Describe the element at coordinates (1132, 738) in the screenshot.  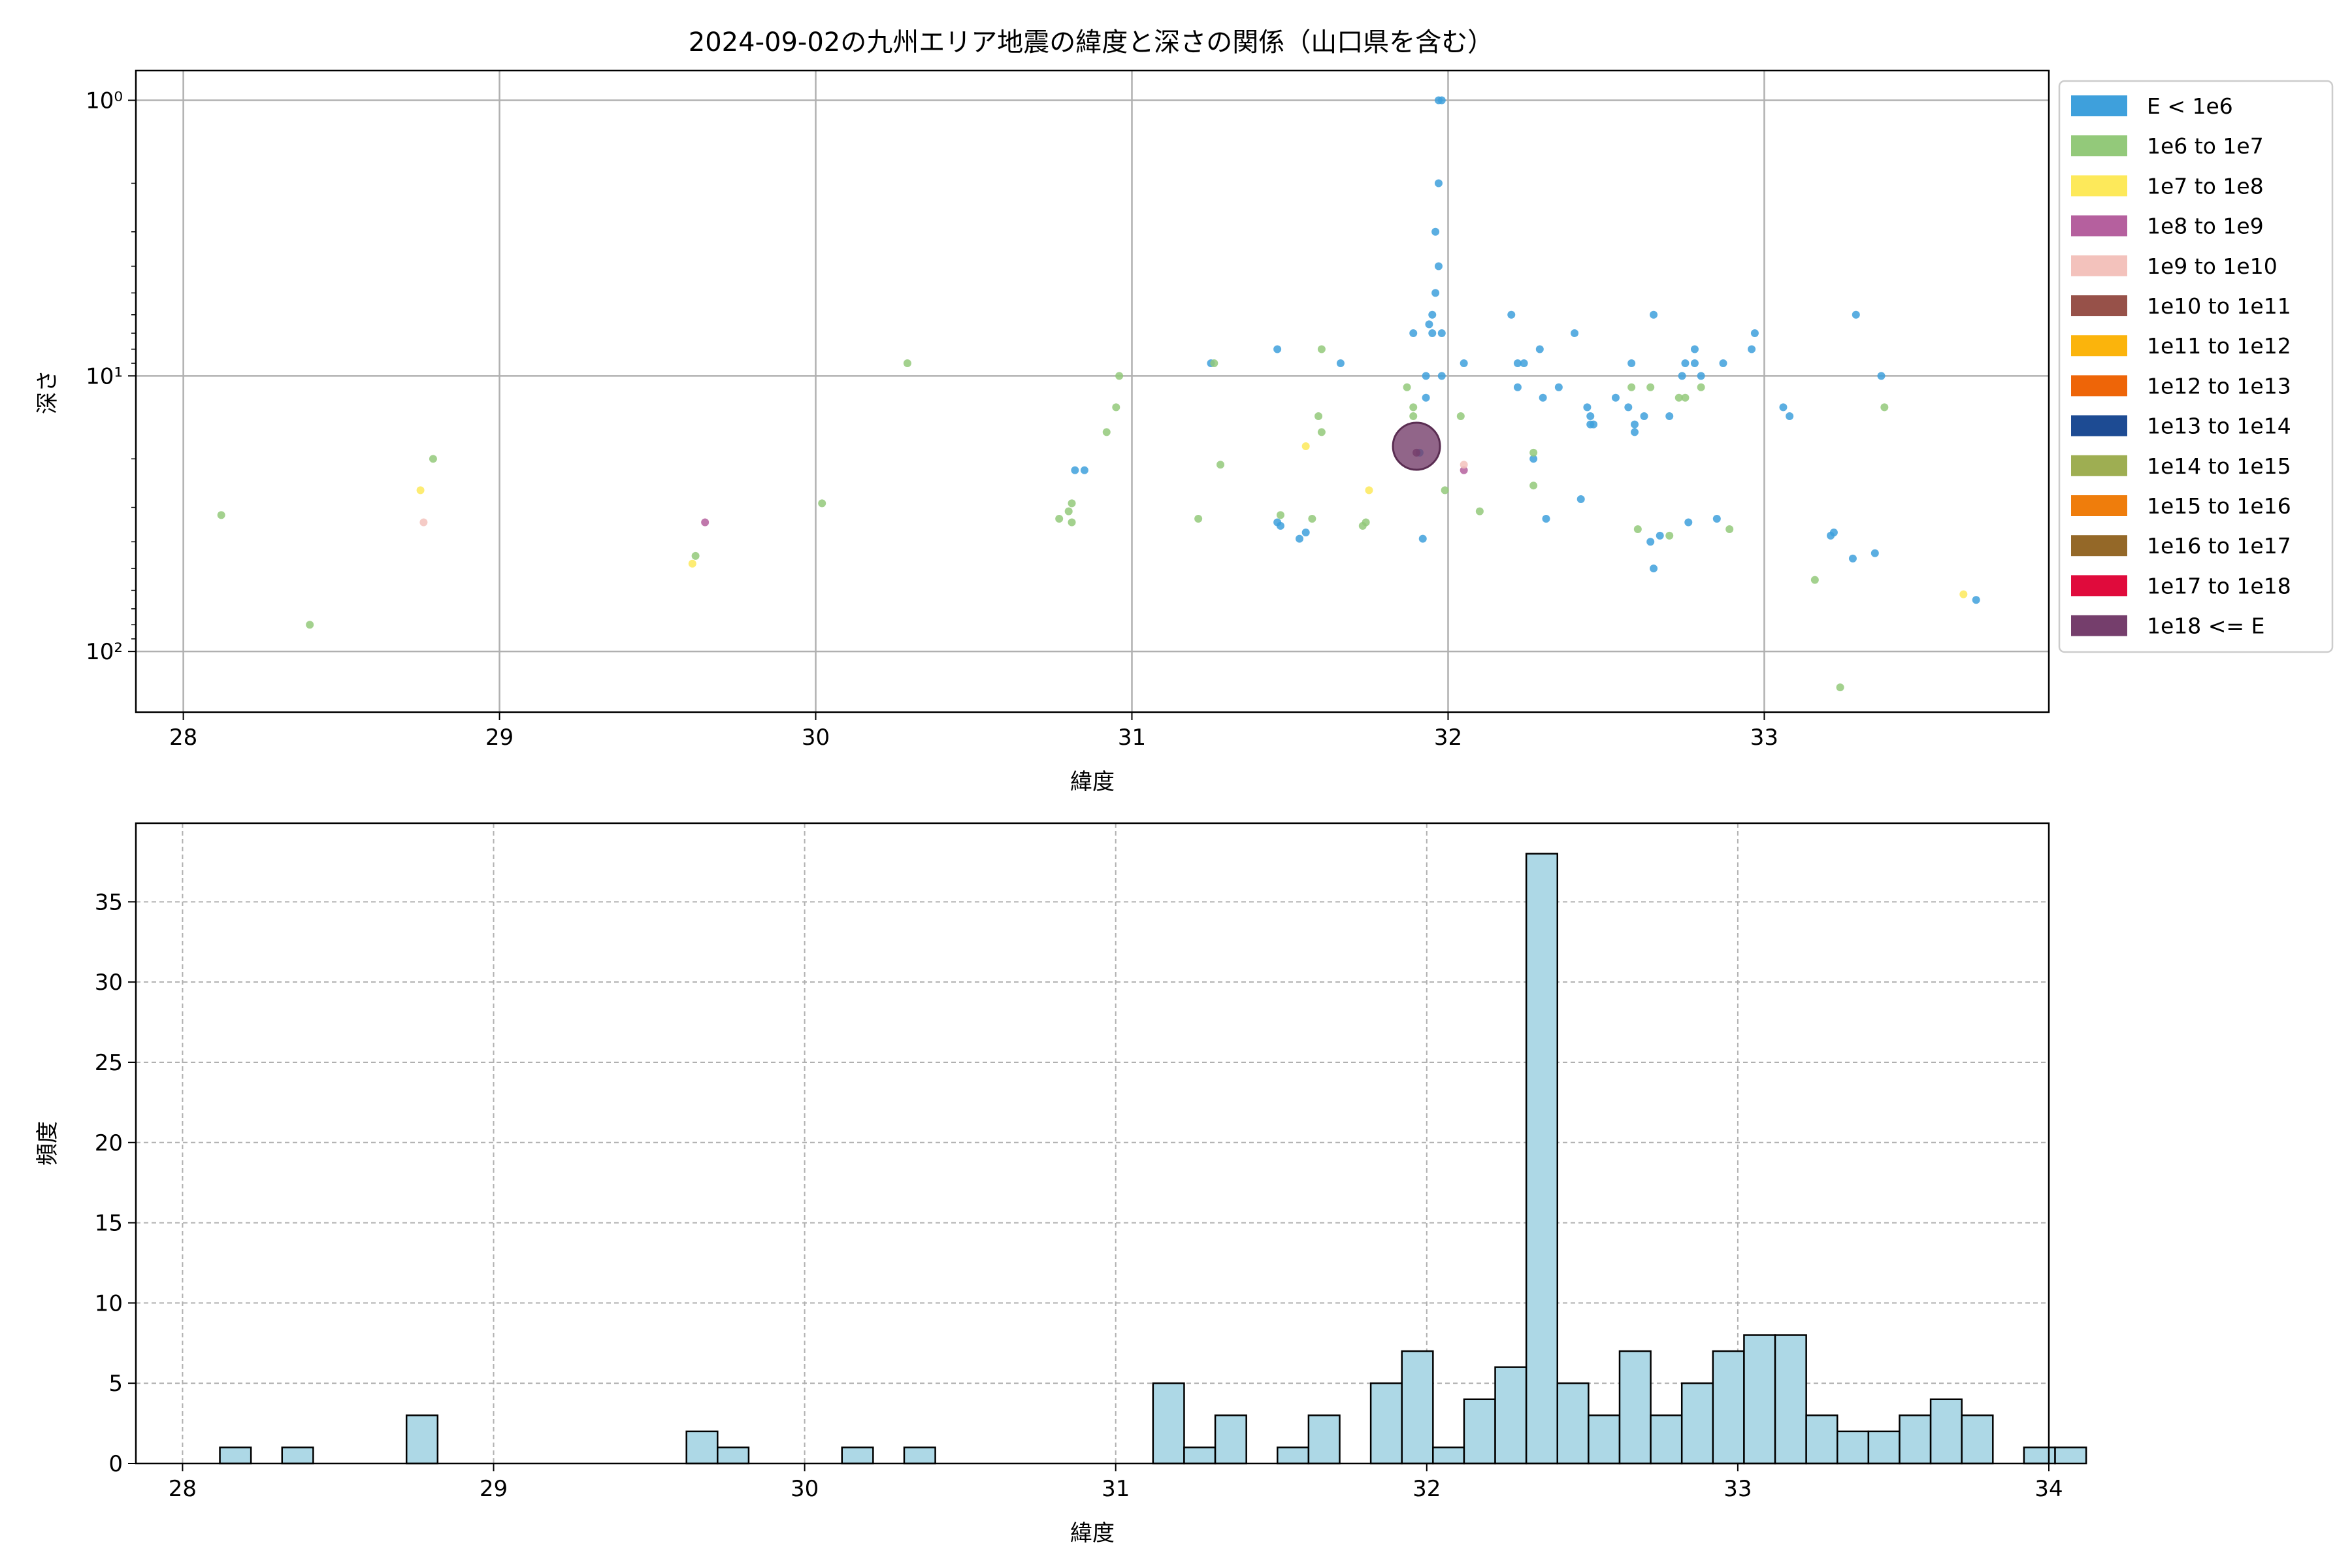
I see `scatter-x-tick-label: 31` at that location.